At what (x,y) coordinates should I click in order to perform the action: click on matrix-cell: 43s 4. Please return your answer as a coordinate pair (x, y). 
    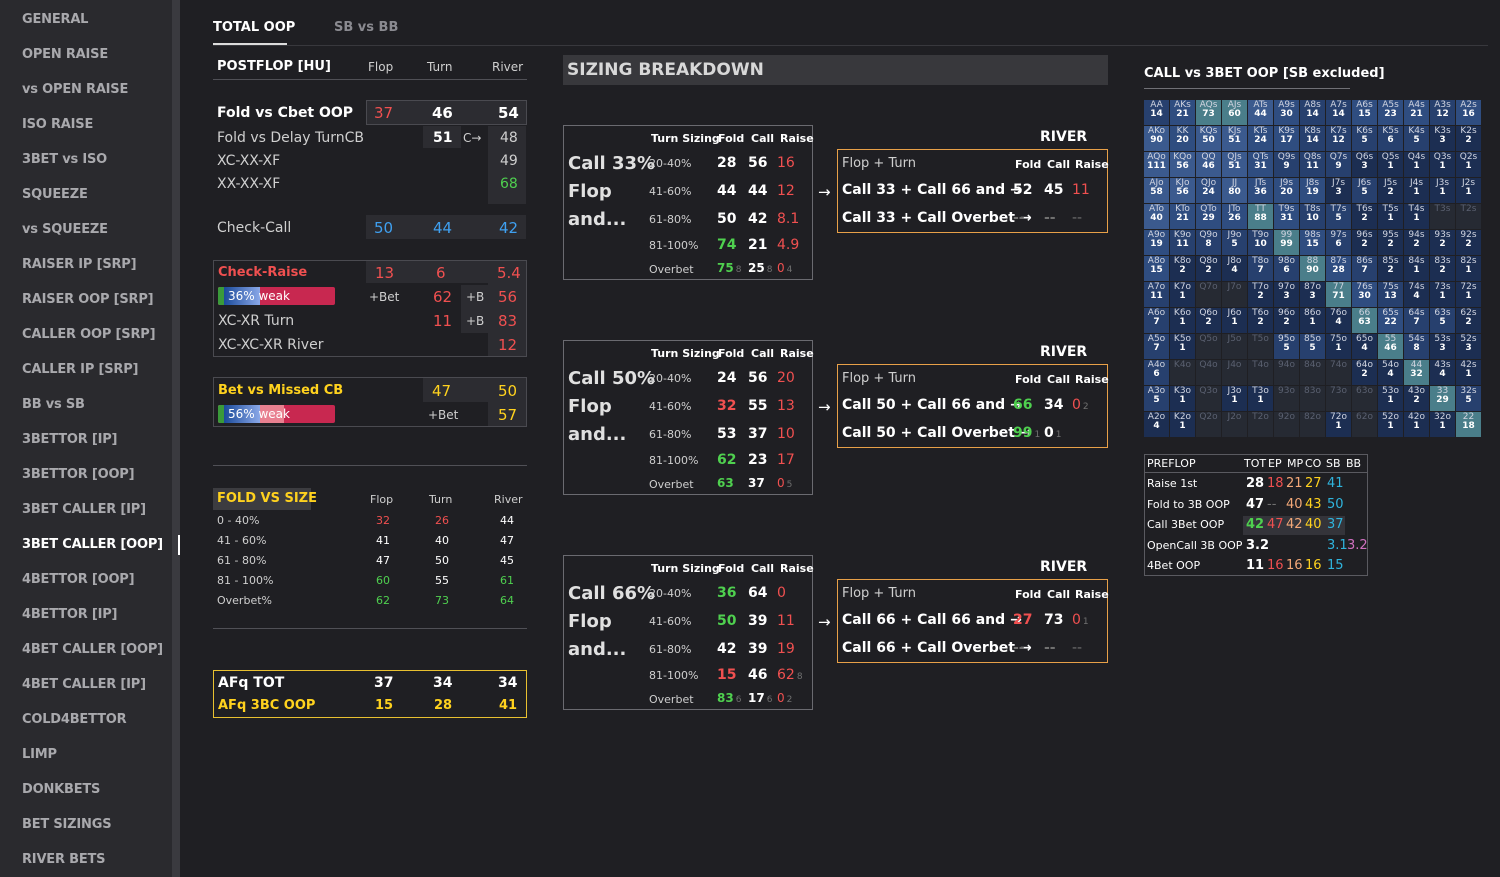
    Looking at the image, I should click on (1442, 372).